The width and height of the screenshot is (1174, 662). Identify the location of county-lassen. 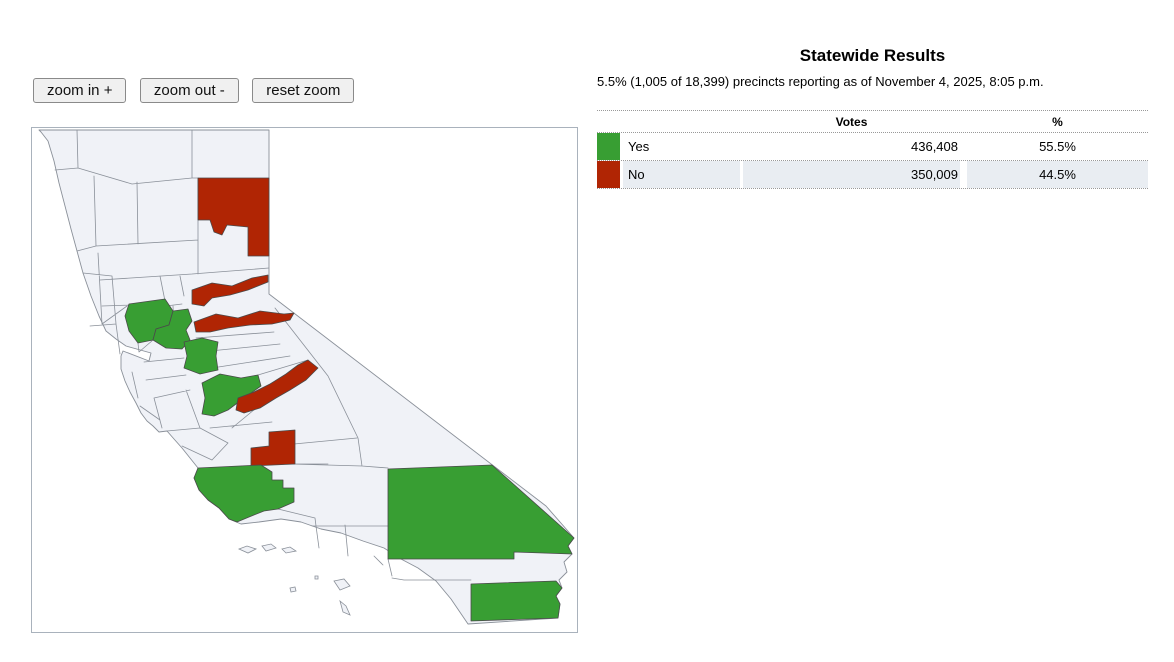
(233, 217).